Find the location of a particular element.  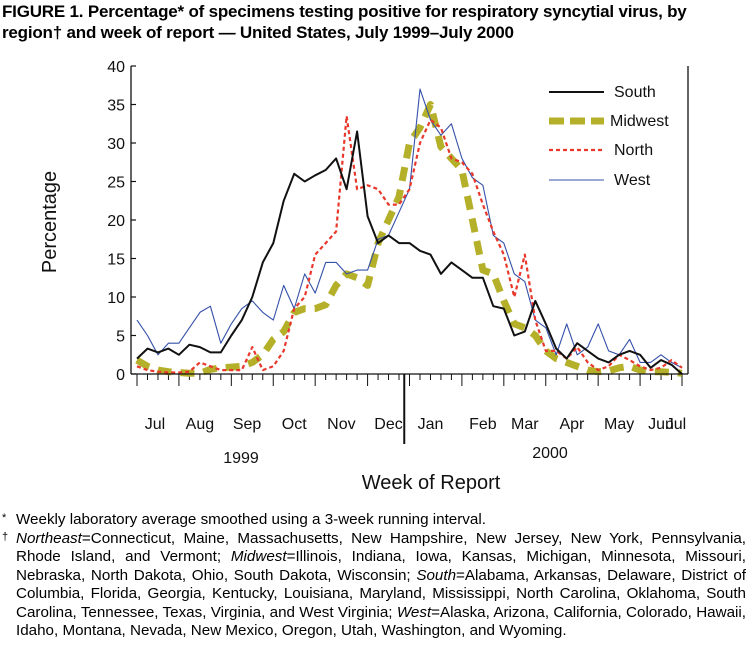

region-west-term: West is located at coordinates (414, 612).